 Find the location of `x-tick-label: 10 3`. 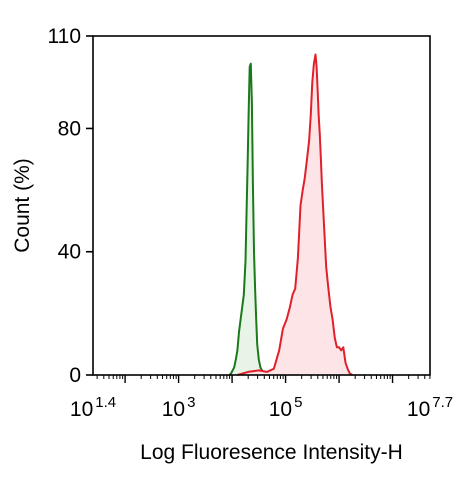

x-tick-label: 10 3 is located at coordinates (179, 407).